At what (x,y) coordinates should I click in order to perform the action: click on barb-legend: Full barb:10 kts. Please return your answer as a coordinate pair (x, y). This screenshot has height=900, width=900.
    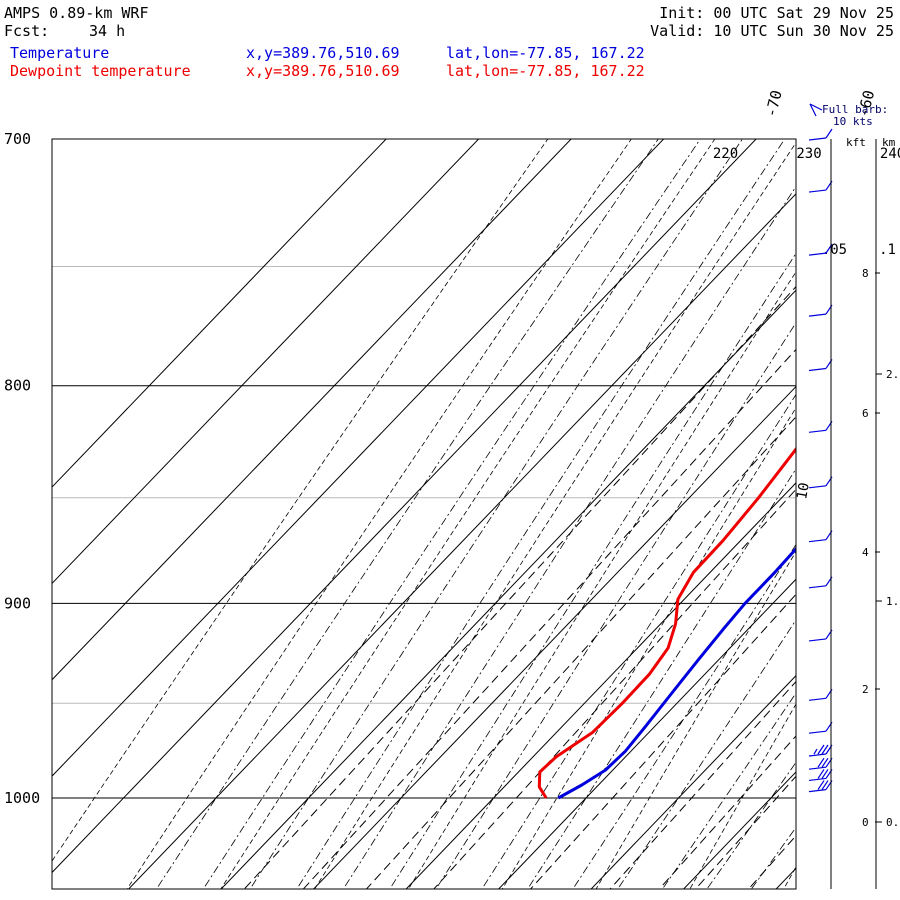
    Looking at the image, I should click on (848, 115).